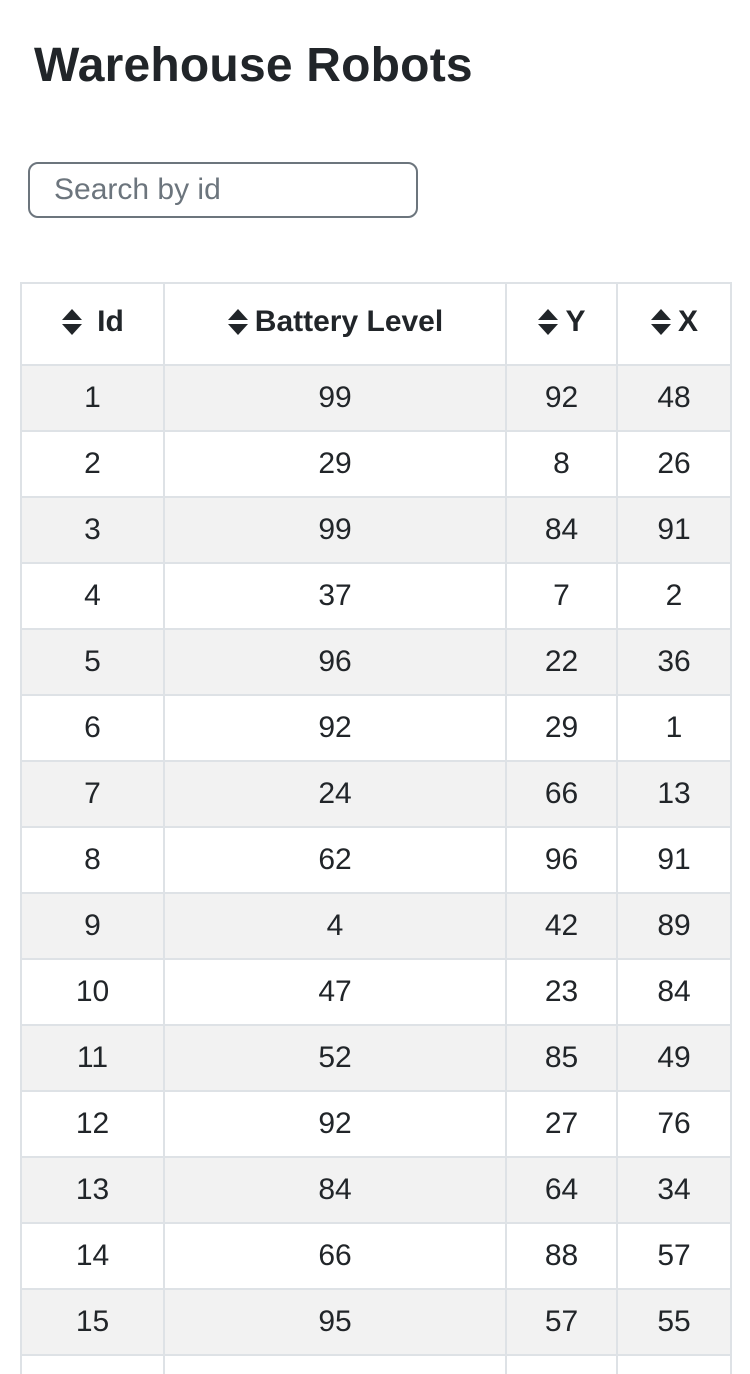  What do you see at coordinates (561, 1190) in the screenshot?
I see `cell-y: 64` at bounding box center [561, 1190].